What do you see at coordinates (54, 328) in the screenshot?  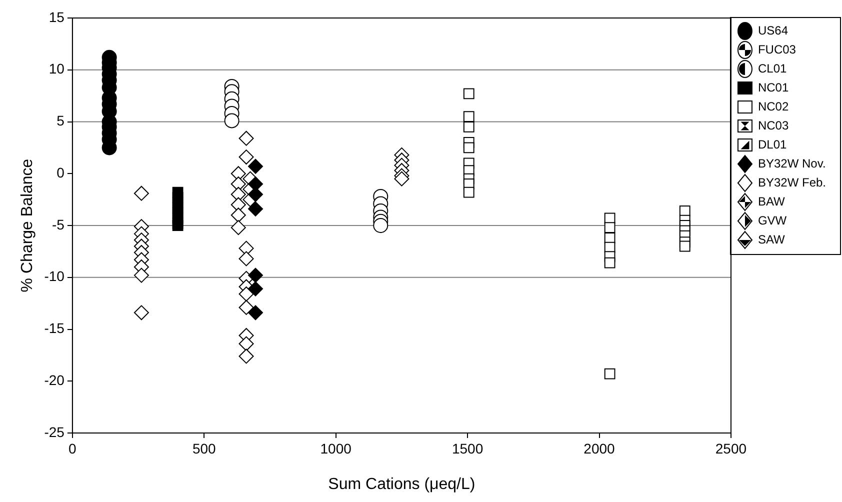 I see `y-tick-label: -15` at bounding box center [54, 328].